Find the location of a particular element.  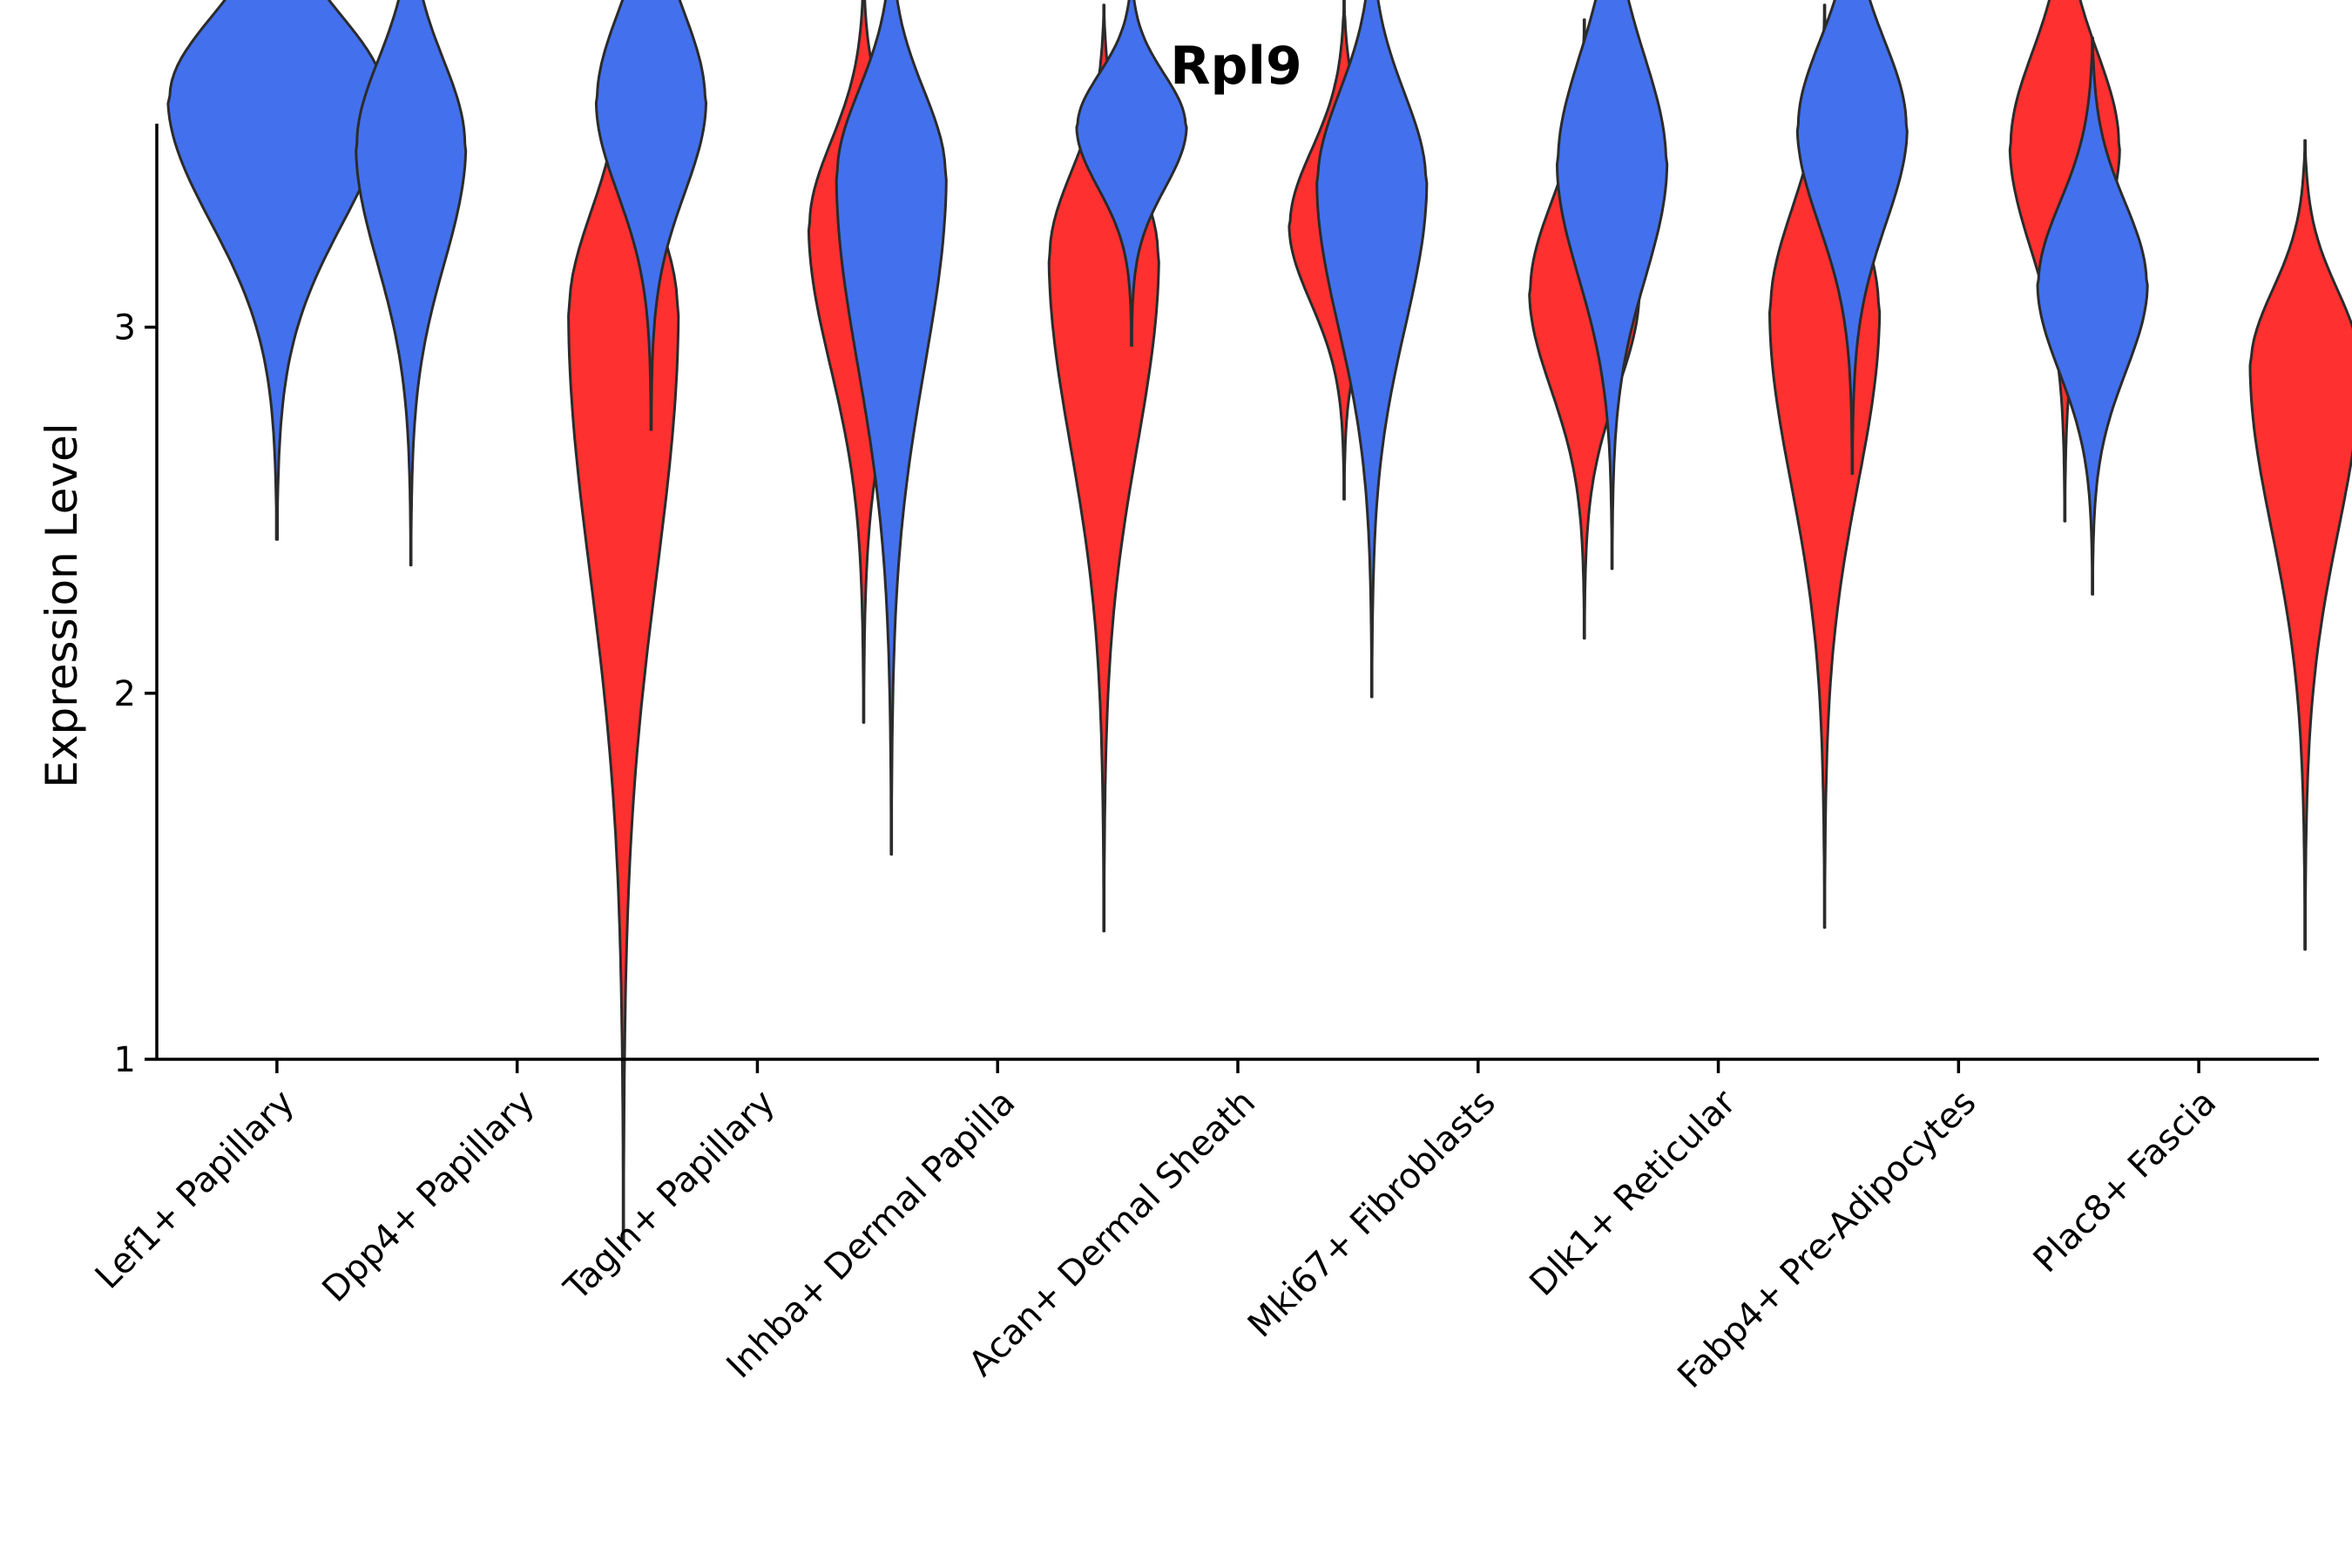

y-tick-label: 1 is located at coordinates (125, 1060).